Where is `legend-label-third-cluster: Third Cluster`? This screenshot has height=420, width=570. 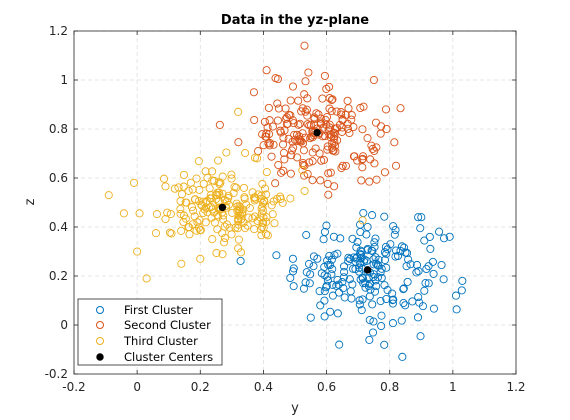 legend-label-third-cluster: Third Cluster is located at coordinates (160, 341).